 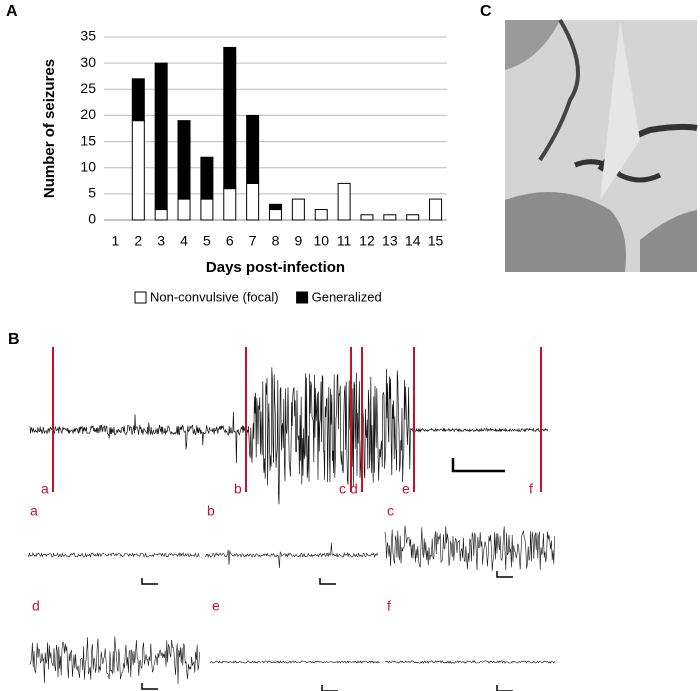 I want to click on histology-image, so click(x=601, y=145).